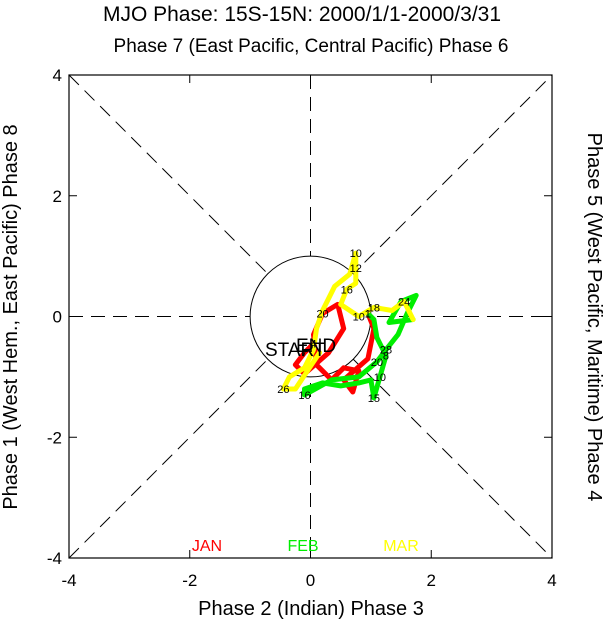 The width and height of the screenshot is (604, 627). Describe the element at coordinates (310, 580) in the screenshot. I see `x-tick-label: 0` at that location.